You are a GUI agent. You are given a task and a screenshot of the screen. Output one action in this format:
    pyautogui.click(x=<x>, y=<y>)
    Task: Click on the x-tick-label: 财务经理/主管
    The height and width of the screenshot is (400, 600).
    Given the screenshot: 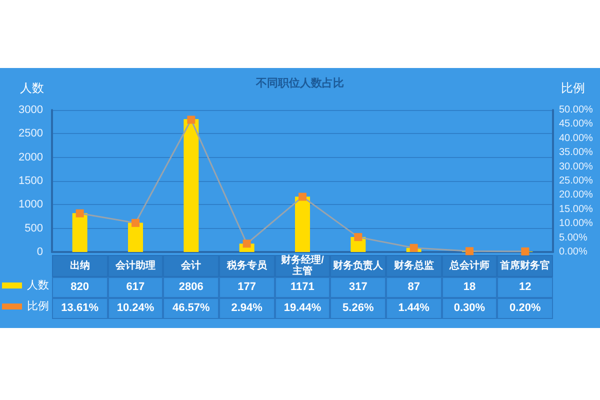 What is the action you would take?
    pyautogui.click(x=302, y=265)
    